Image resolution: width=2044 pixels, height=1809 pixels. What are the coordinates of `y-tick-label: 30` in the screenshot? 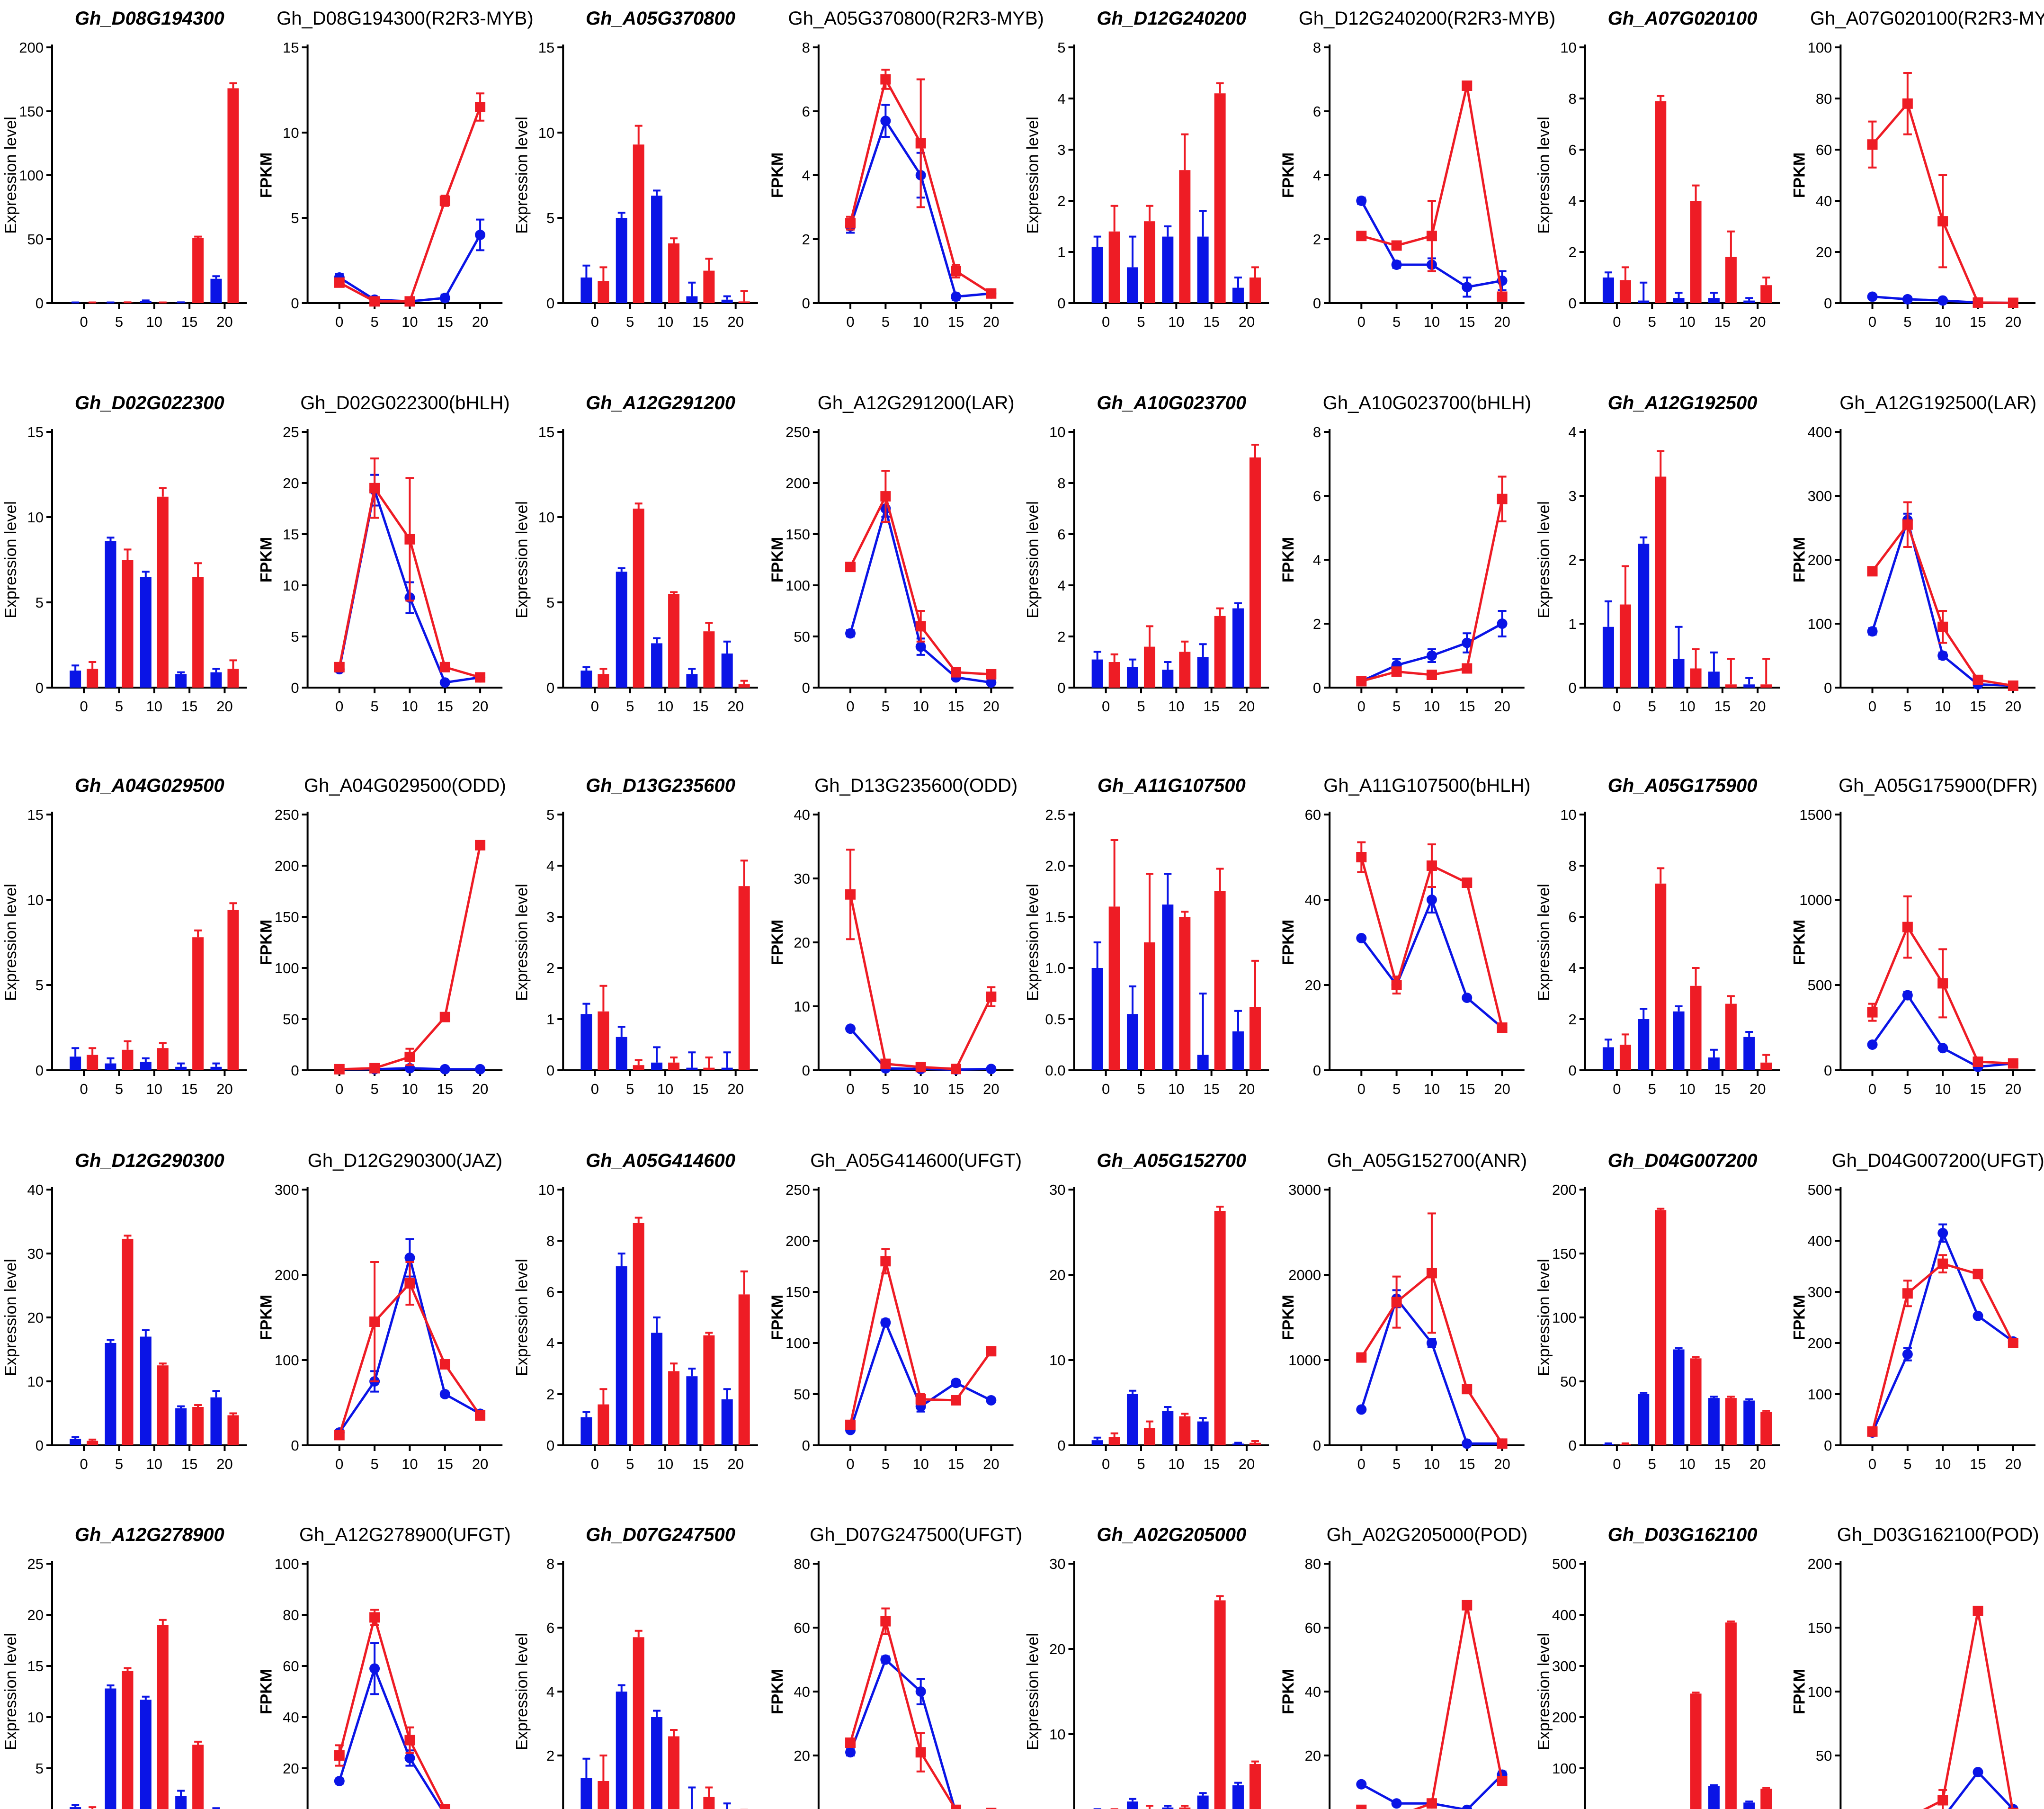 It's located at (1057, 1564).